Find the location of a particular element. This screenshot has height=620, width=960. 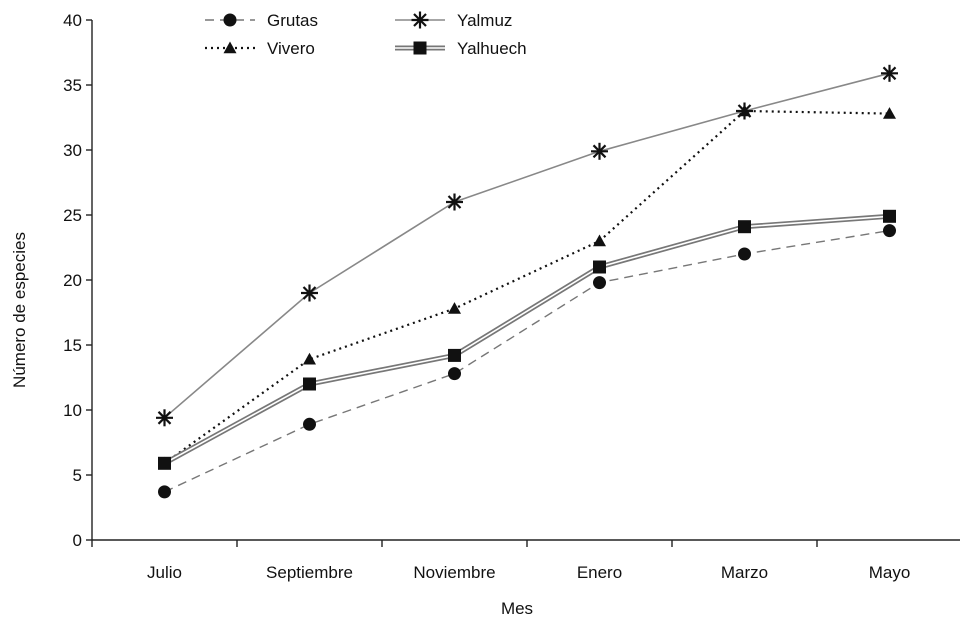

x-tick-label: Mayo is located at coordinates (890, 572).